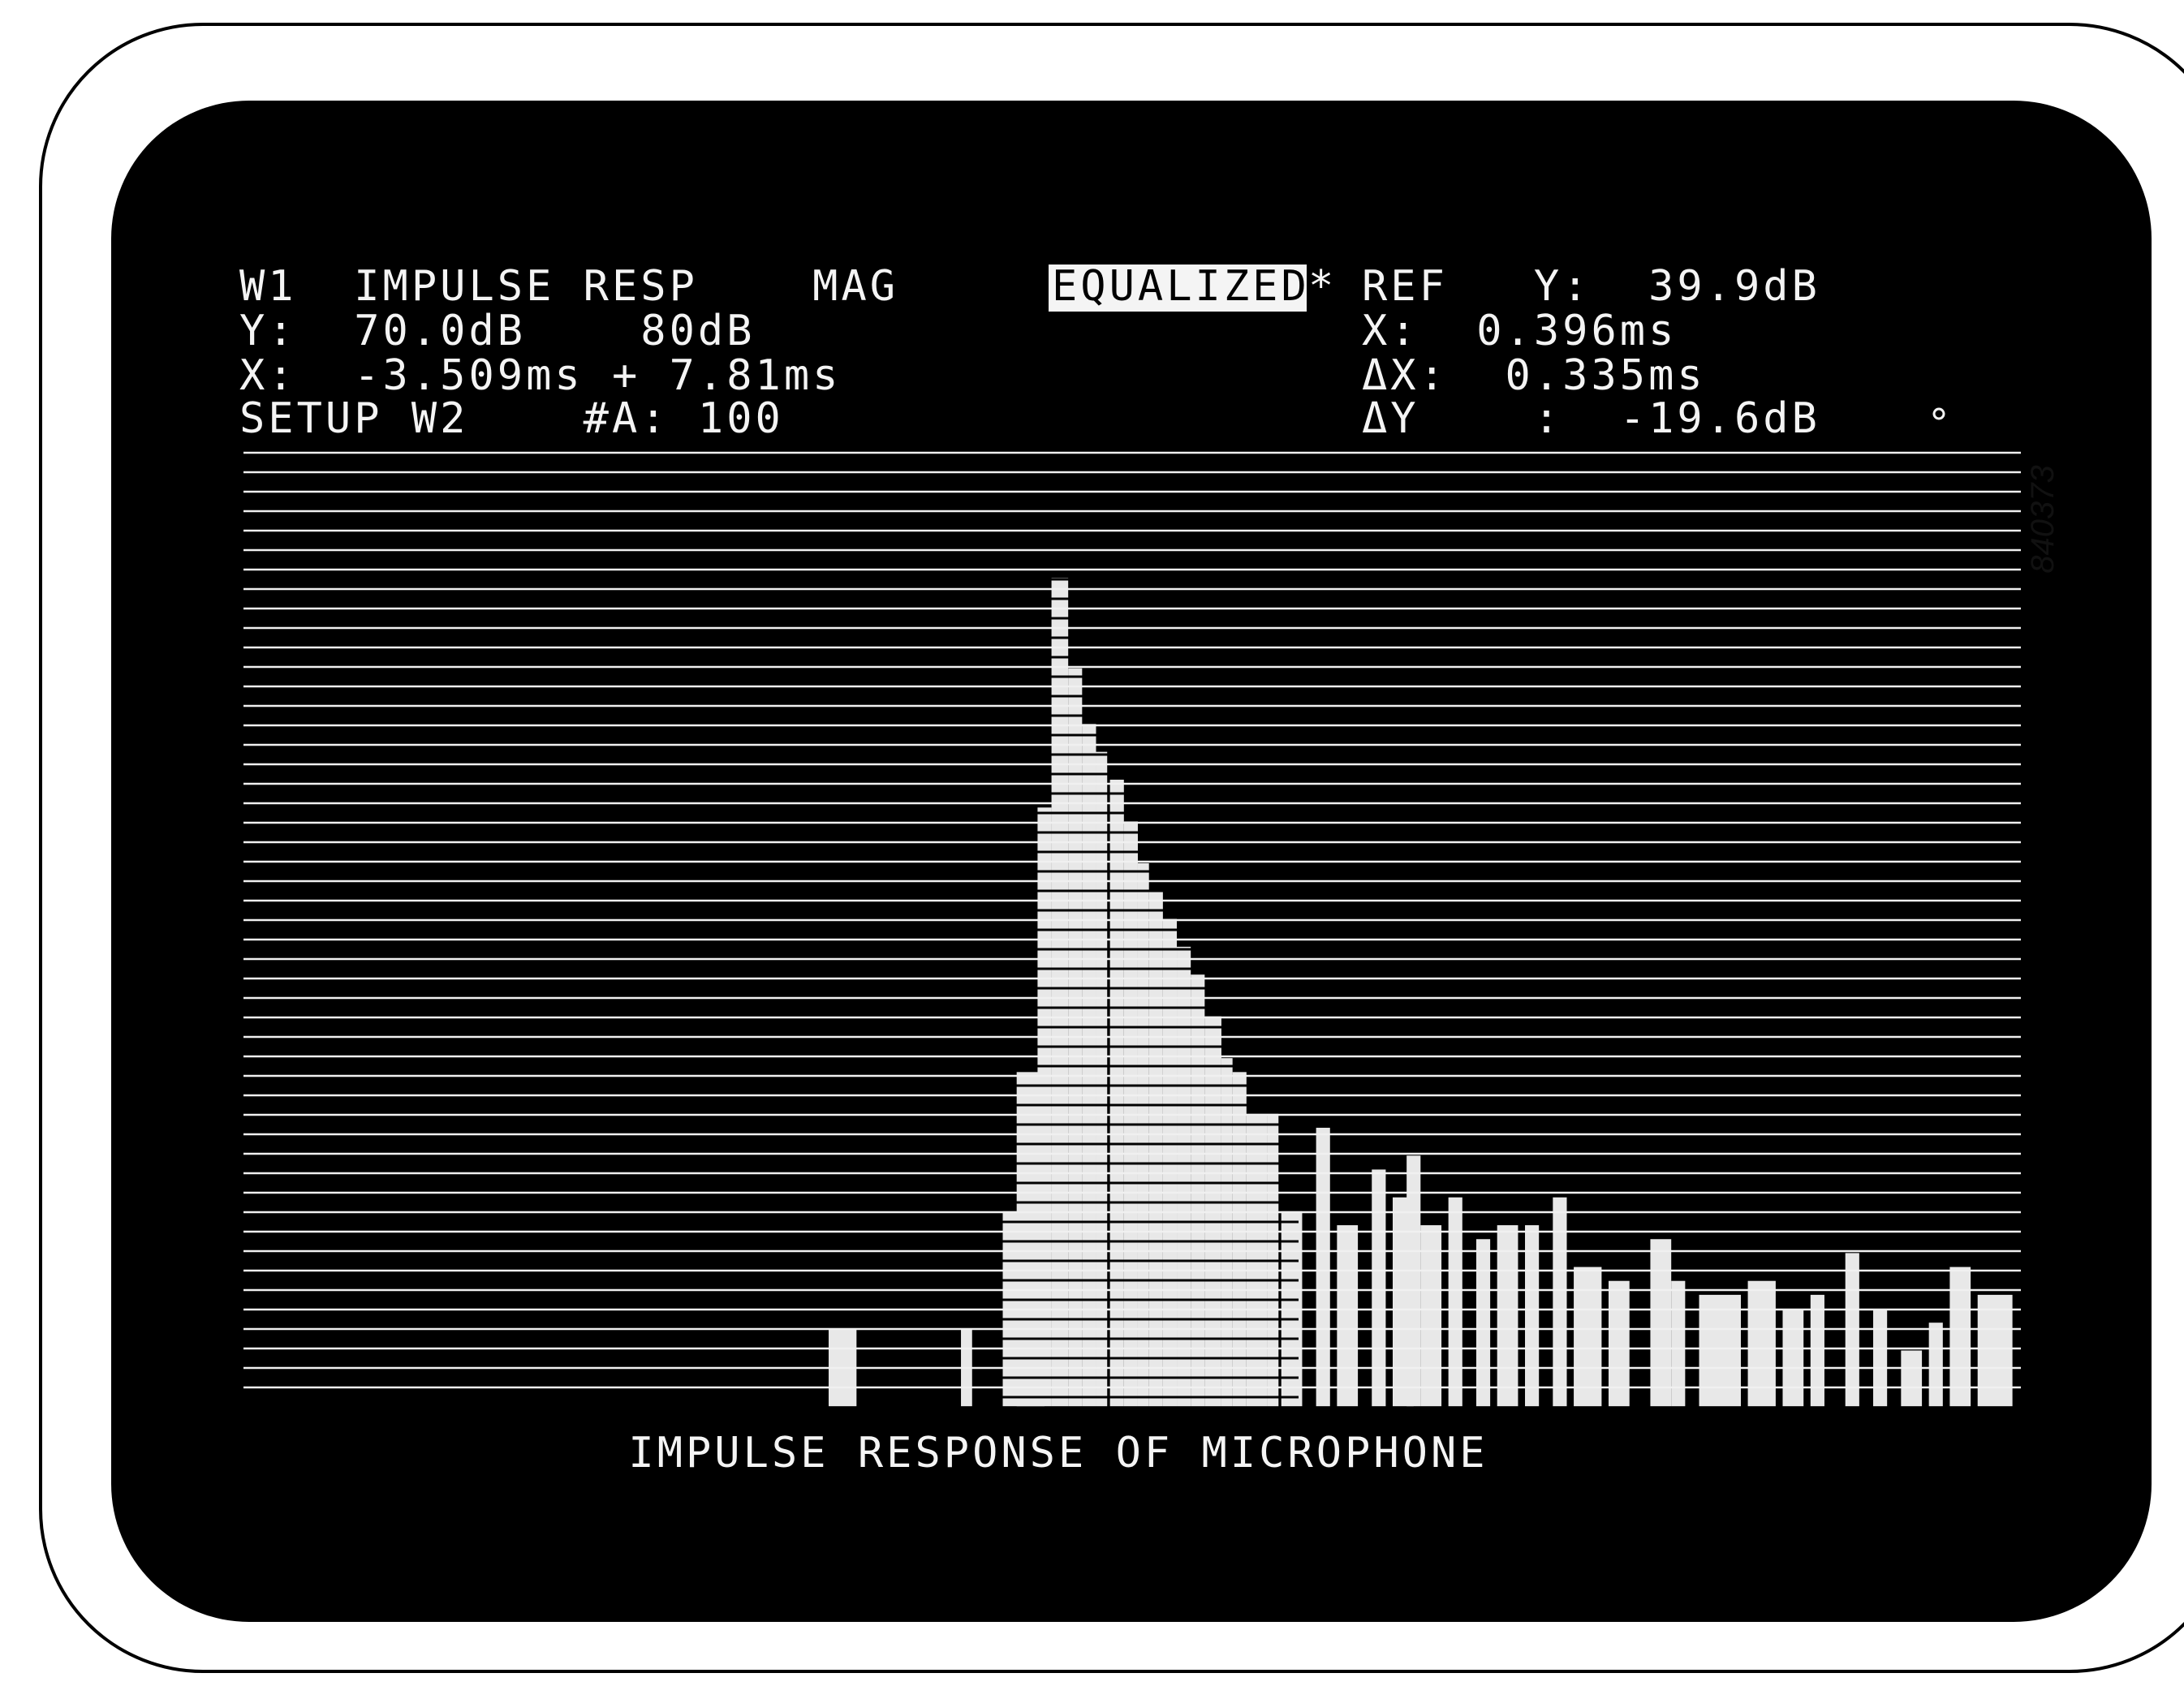  Describe the element at coordinates (1520, 331) in the screenshot. I see `marker-line: X: 0.396ms` at that location.